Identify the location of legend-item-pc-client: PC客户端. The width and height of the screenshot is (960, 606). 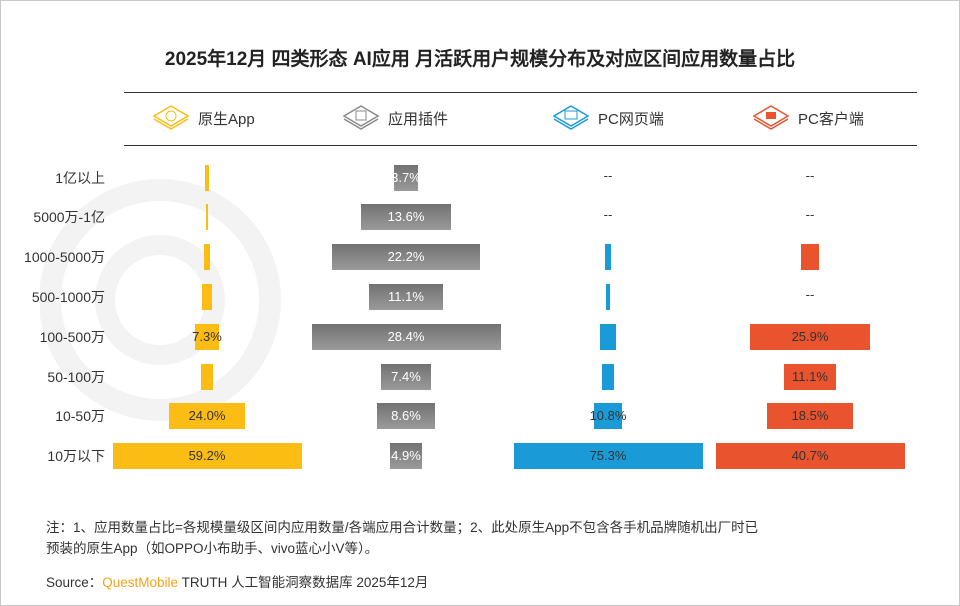
(807, 118).